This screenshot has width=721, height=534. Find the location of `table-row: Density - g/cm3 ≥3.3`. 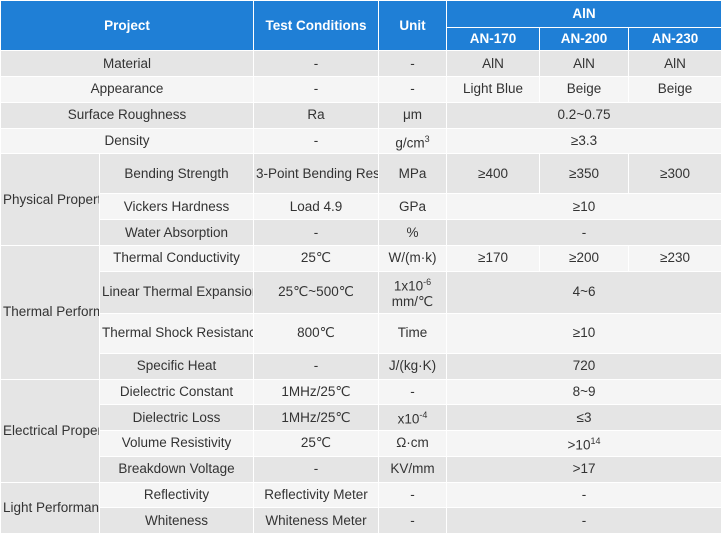

table-row: Density - g/cm3 ≥3.3 is located at coordinates (361, 141).